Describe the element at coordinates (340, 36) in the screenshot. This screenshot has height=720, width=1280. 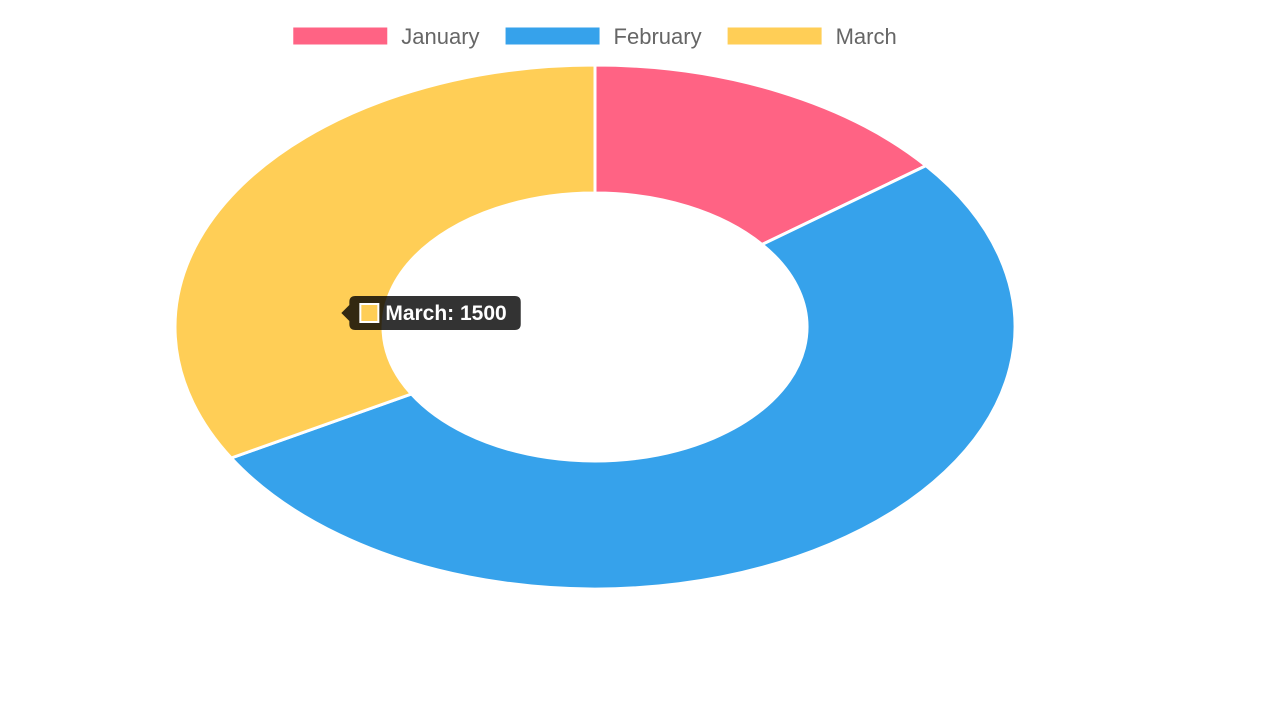
I see `legend-swatch-january` at that location.